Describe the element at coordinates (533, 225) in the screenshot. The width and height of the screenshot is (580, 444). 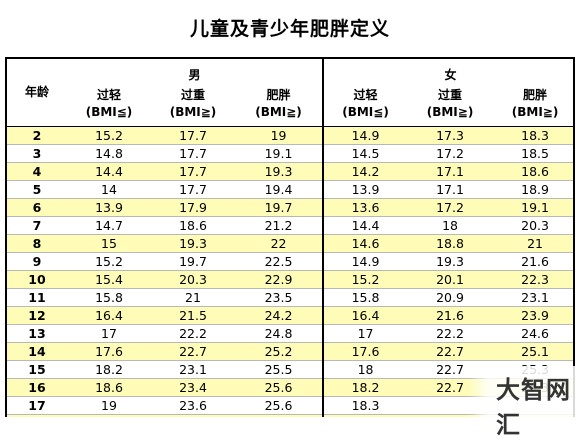
I see `female-obese-cell: 20.3` at that location.